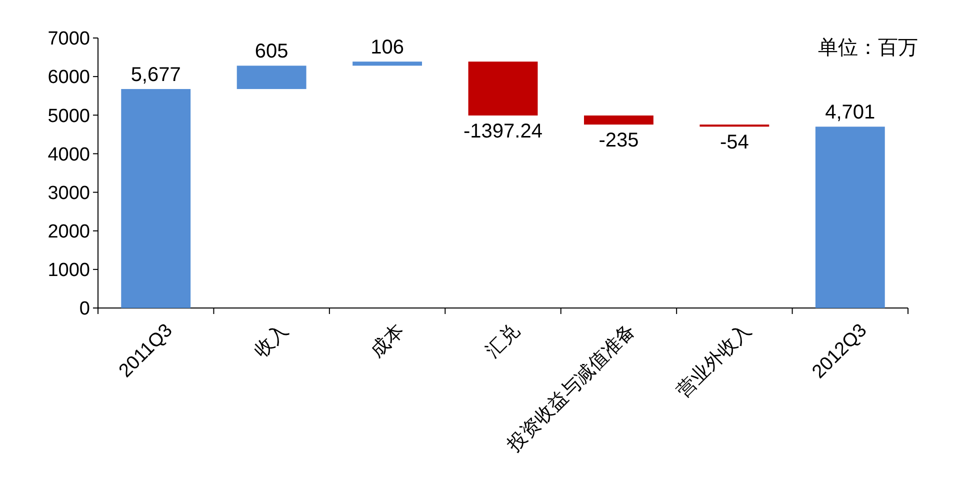 This screenshot has width=960, height=484. What do you see at coordinates (84, 309) in the screenshot?
I see `y-tick-label: 0` at bounding box center [84, 309].